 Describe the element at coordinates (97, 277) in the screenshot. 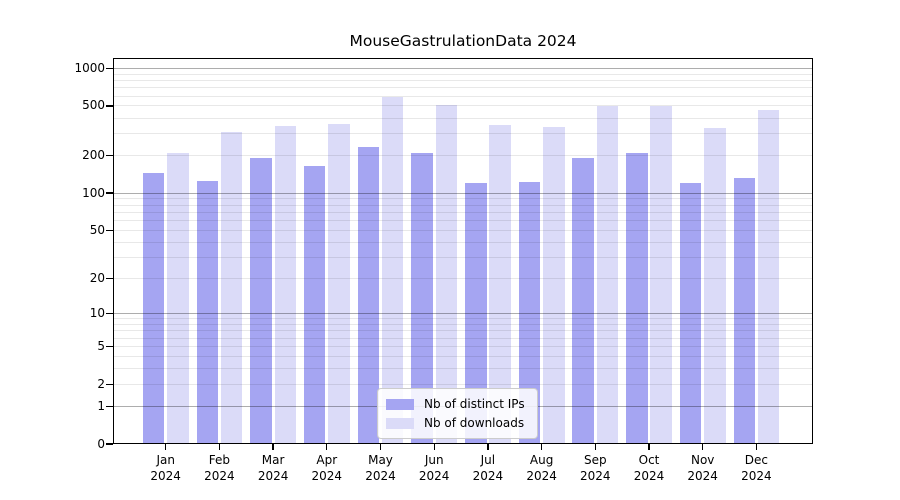

I see `y-axis-tick-label: 20` at that location.